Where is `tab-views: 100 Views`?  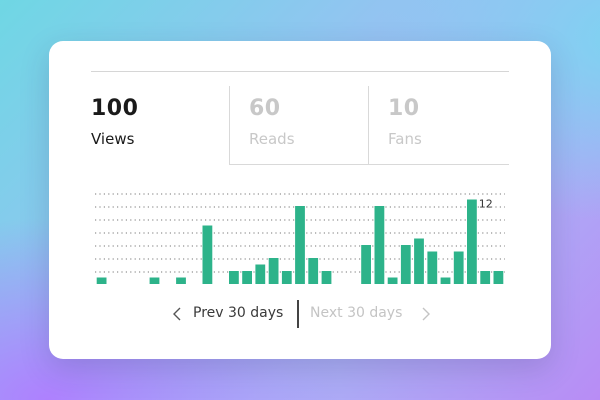 tab-views: 100 Views is located at coordinates (160, 125).